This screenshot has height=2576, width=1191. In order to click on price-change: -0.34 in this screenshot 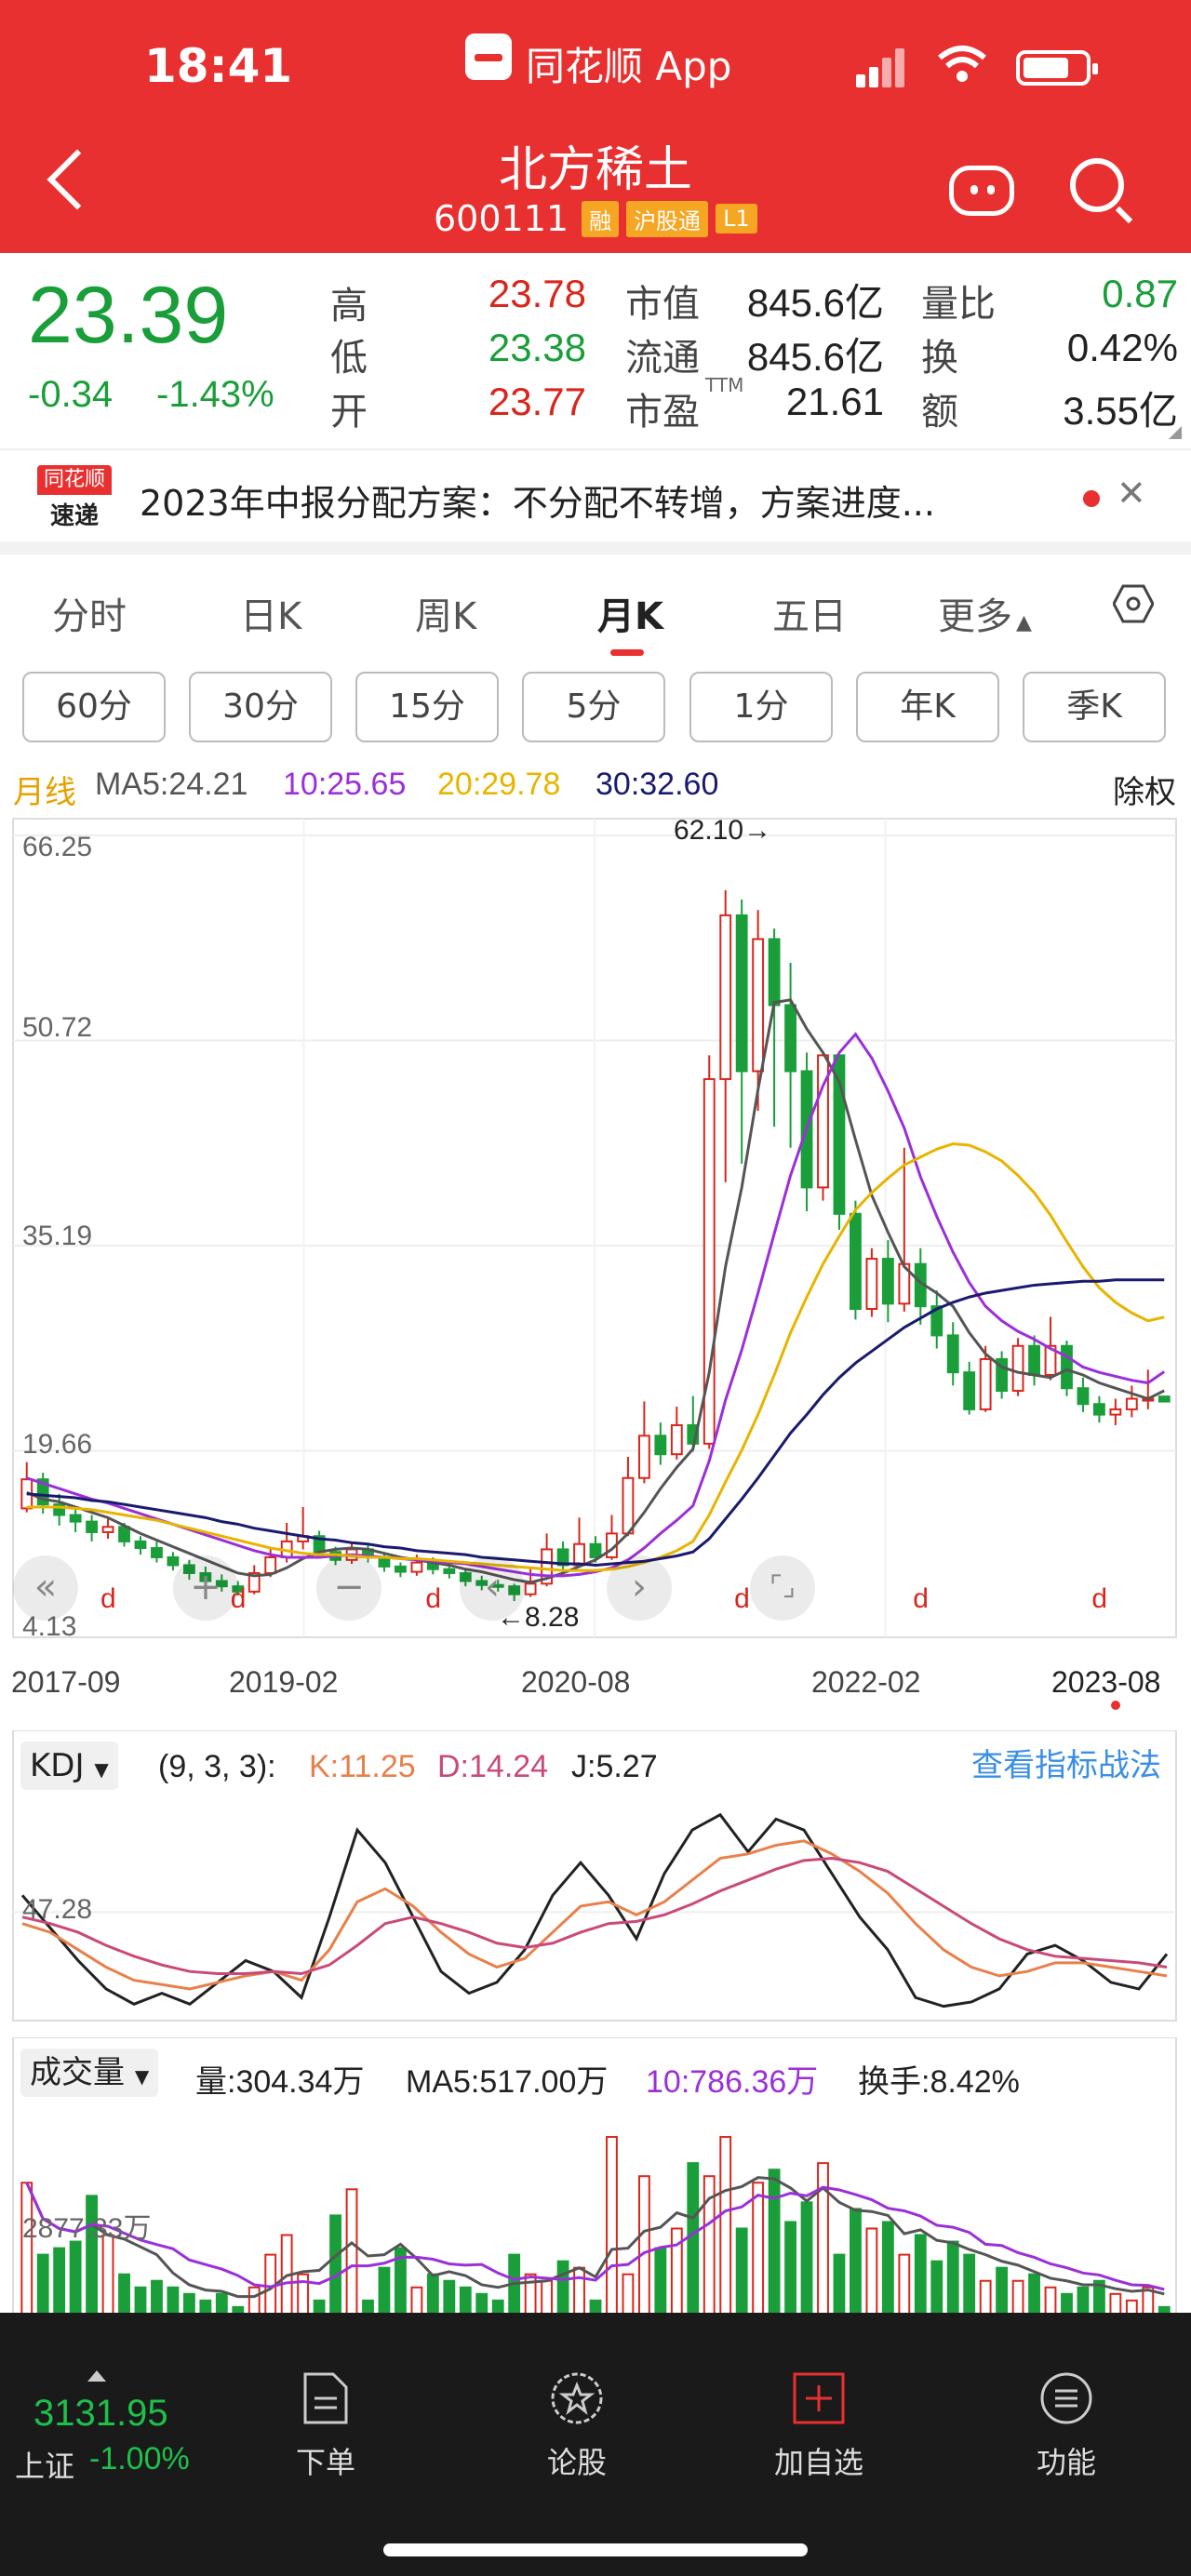, I will do `click(71, 394)`.